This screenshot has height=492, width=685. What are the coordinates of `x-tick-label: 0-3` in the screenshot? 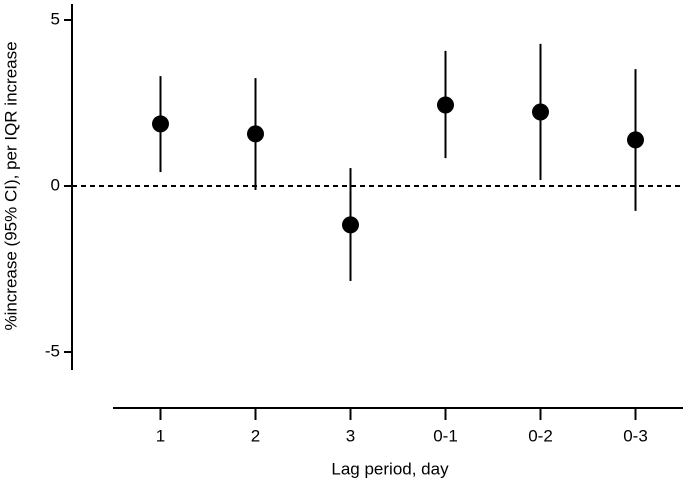 It's located at (635, 435).